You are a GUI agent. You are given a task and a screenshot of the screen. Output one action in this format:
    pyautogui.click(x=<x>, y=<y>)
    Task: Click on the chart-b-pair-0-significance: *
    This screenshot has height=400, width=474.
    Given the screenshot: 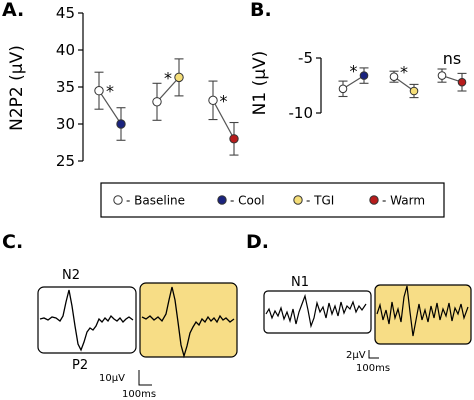 What is the action you would take?
    pyautogui.click(x=354, y=71)
    